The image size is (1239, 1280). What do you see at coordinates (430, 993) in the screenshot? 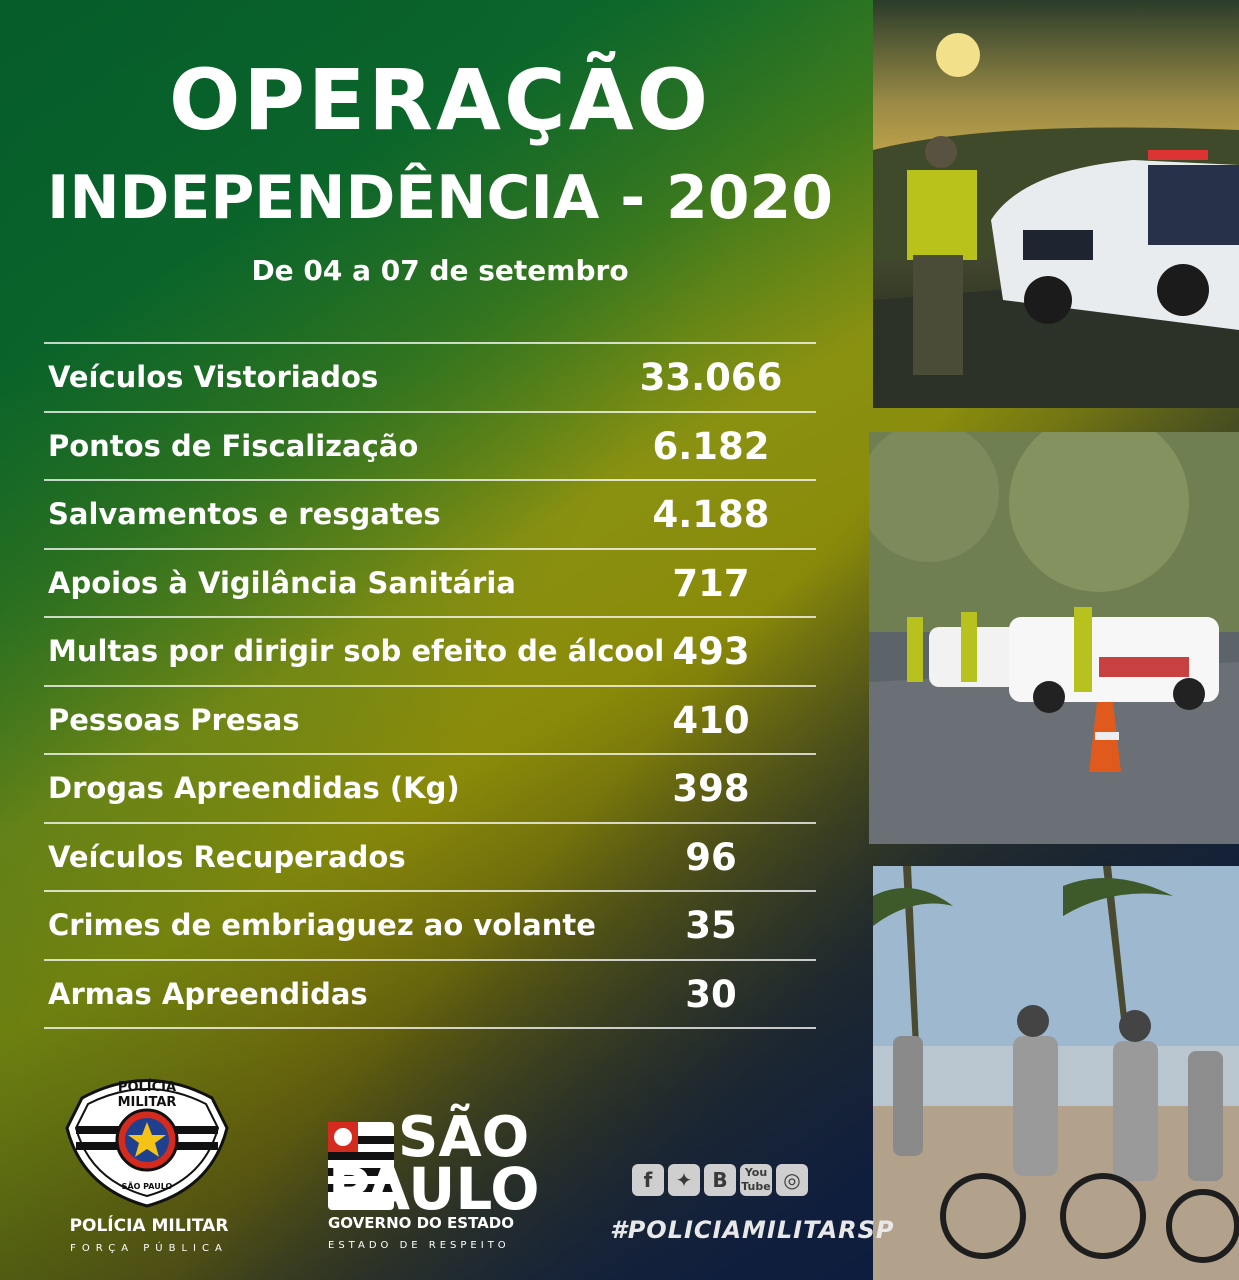
I see `stat-row: Armas Apreendidas 30` at bounding box center [430, 993].